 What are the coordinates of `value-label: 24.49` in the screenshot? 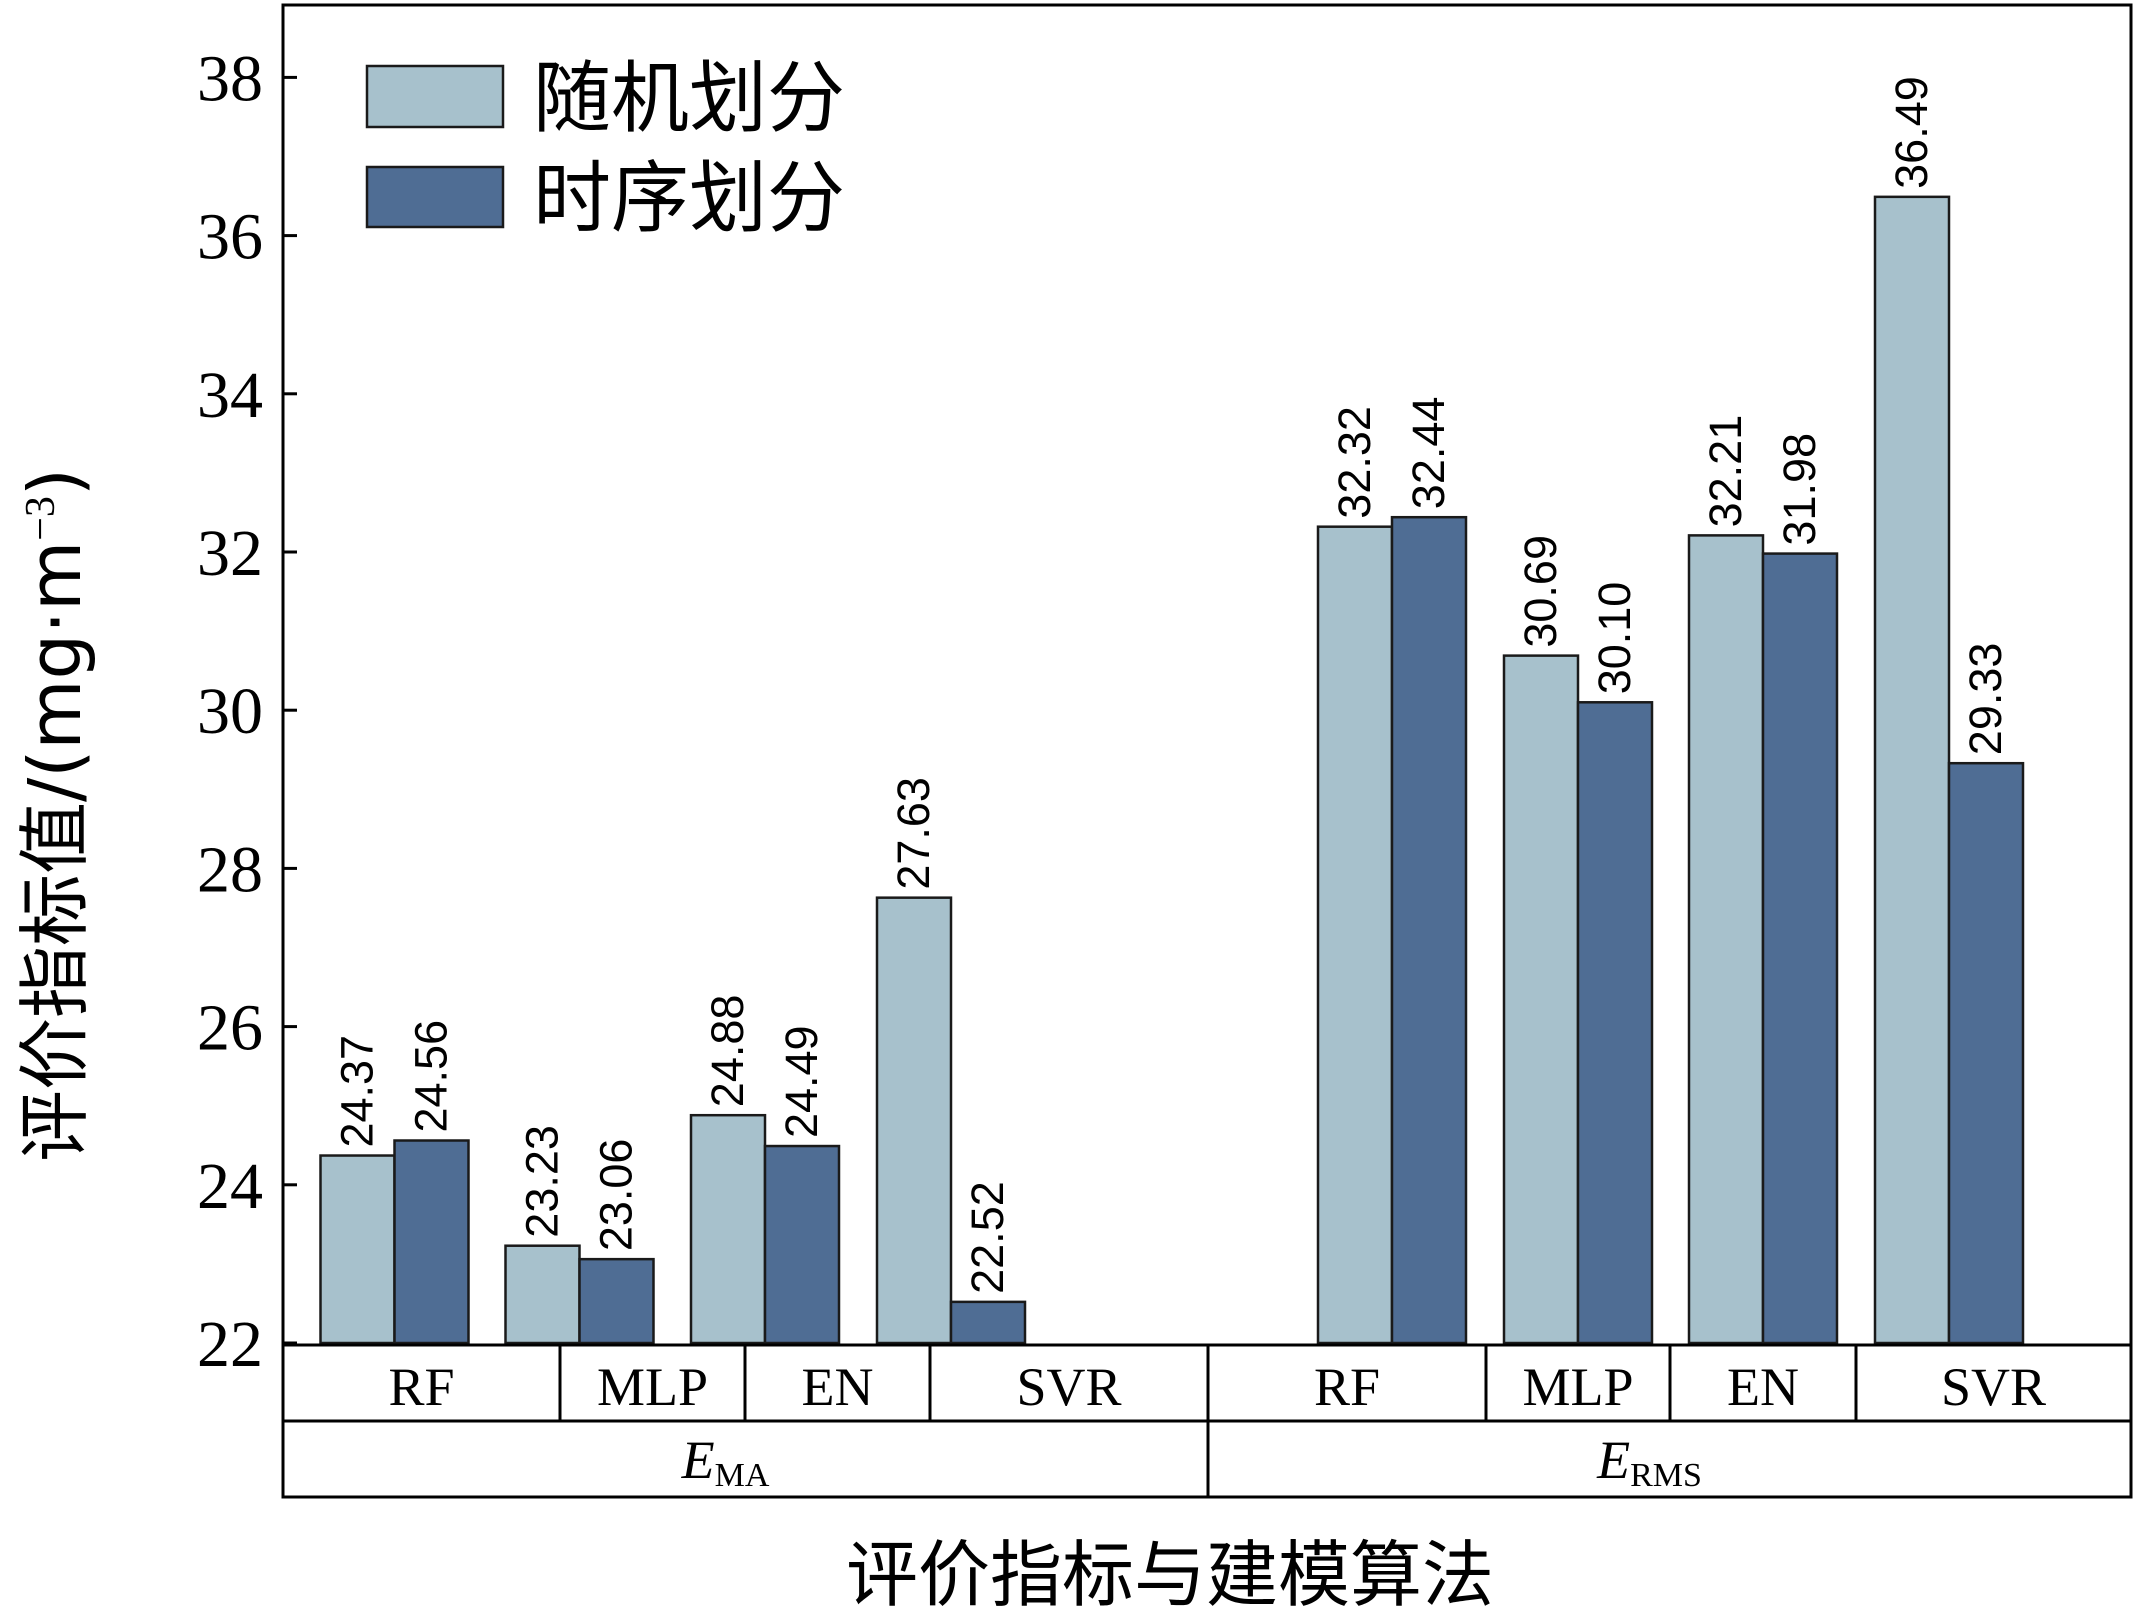 It's located at (801, 1081).